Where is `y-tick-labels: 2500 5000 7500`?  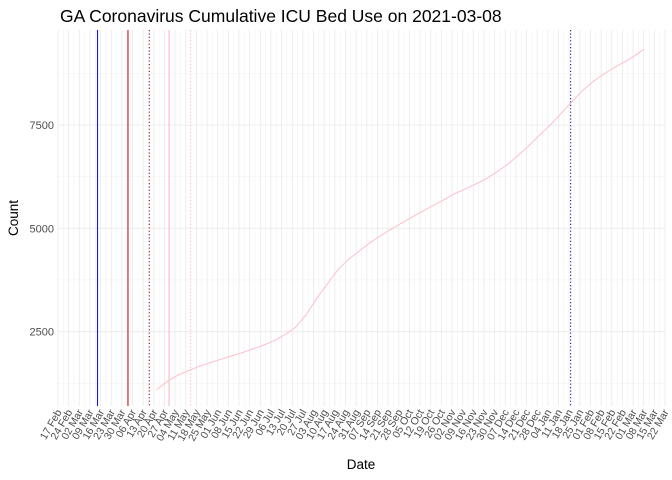
y-tick-labels: 2500 5000 7500 is located at coordinates (42, 229).